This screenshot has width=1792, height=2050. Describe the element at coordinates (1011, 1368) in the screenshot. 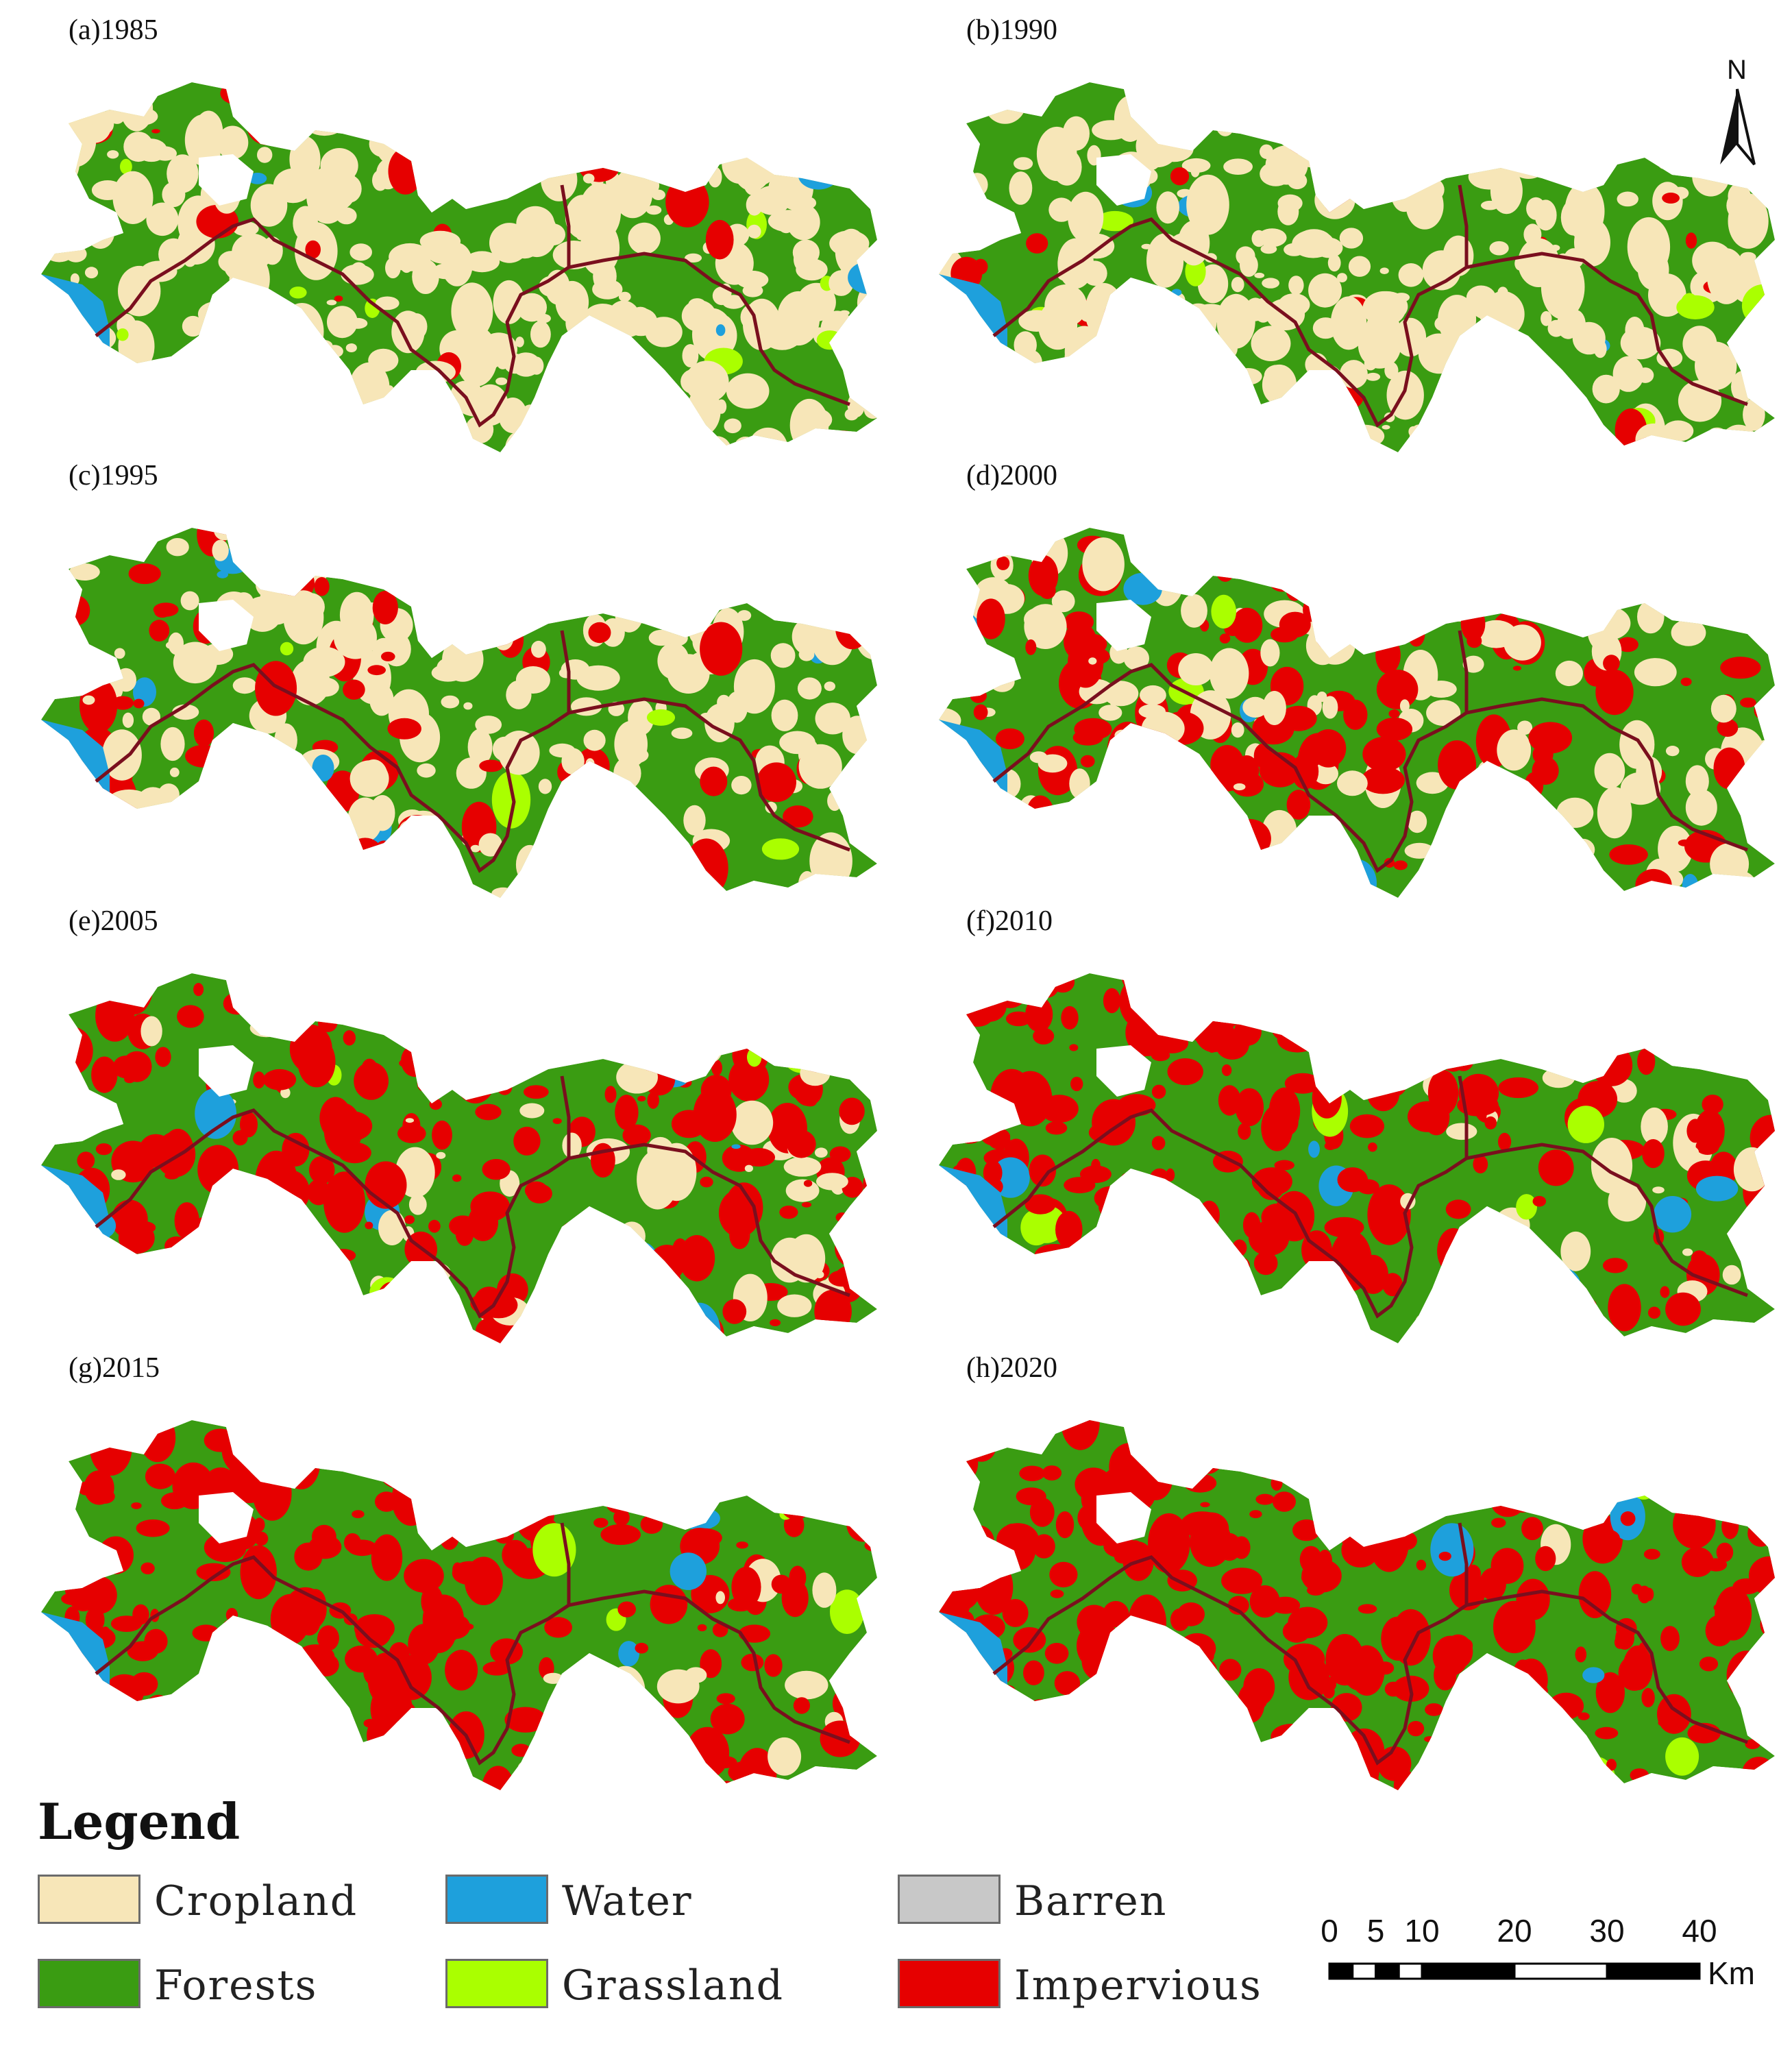

I see `panel-label: (h)2020` at that location.